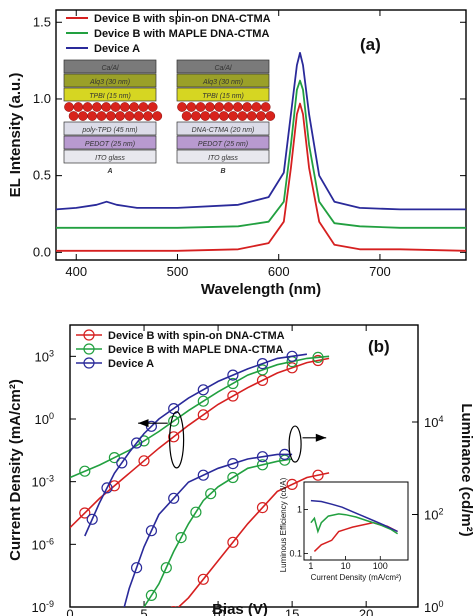 This screenshot has height=616, width=473. Describe the element at coordinates (223, 68) in the screenshot. I see `stack-layer-label: Ca/Al` at that location.